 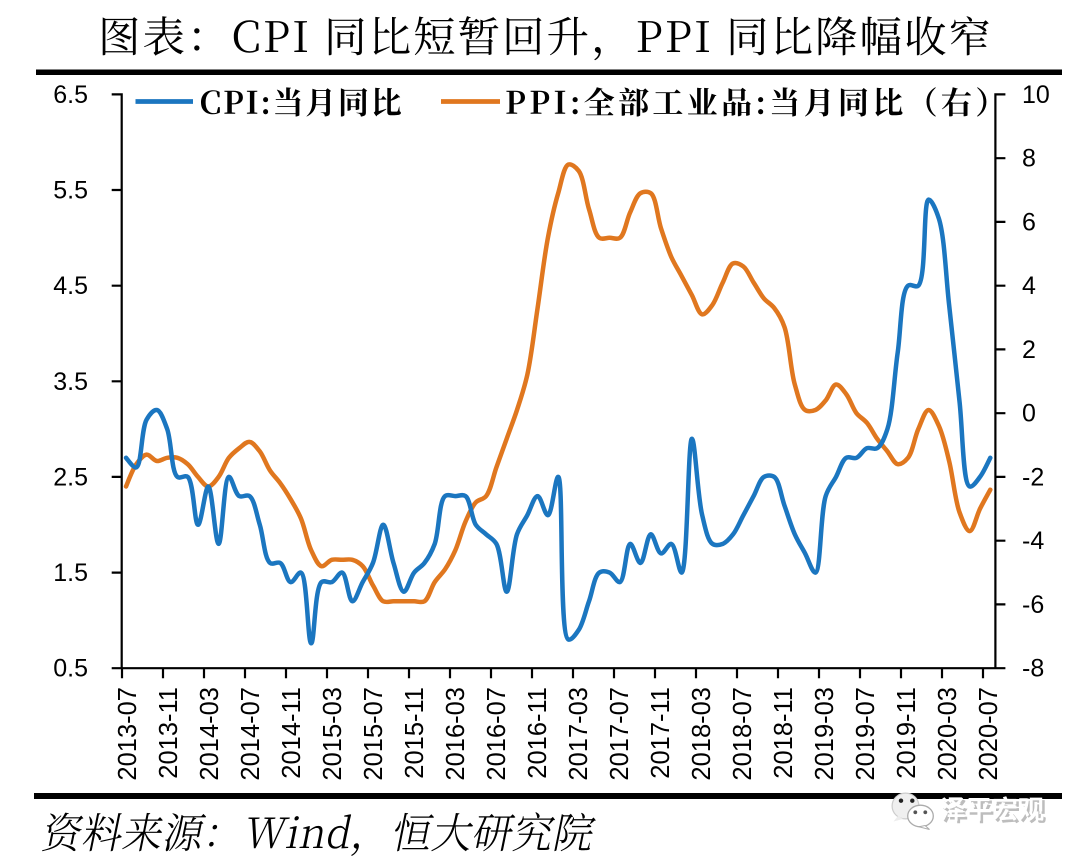 What do you see at coordinates (825, 734) in the screenshot?
I see `svg-text: 2019-03` at bounding box center [825, 734].